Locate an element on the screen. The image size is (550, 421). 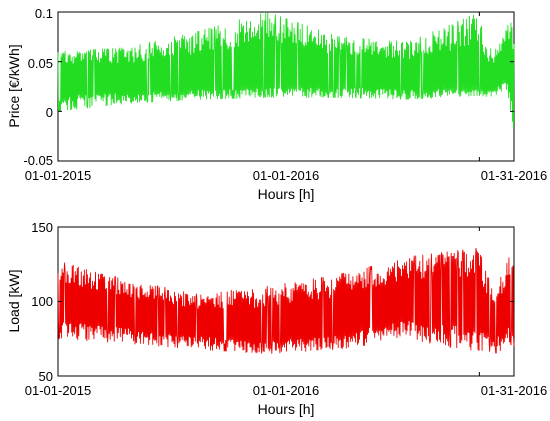
price-xtick-label: 01-01-2015 is located at coordinates (58, 175).